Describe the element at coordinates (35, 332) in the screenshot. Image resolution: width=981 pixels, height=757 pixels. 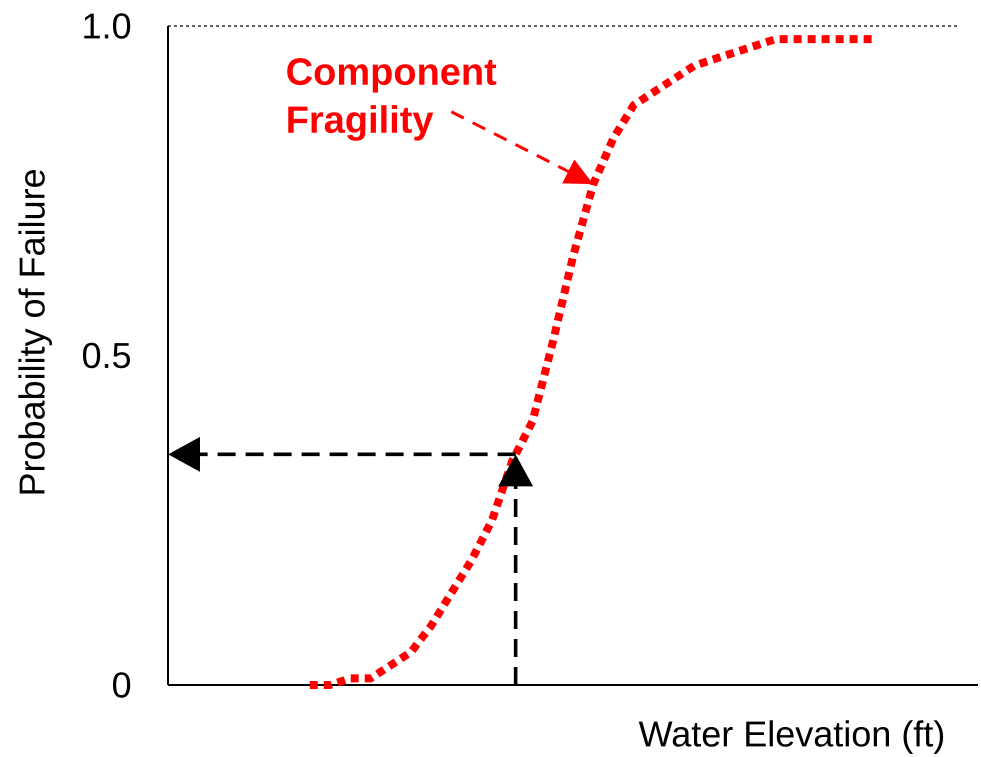
I see `y-axis-title: Probability of Failure` at that location.